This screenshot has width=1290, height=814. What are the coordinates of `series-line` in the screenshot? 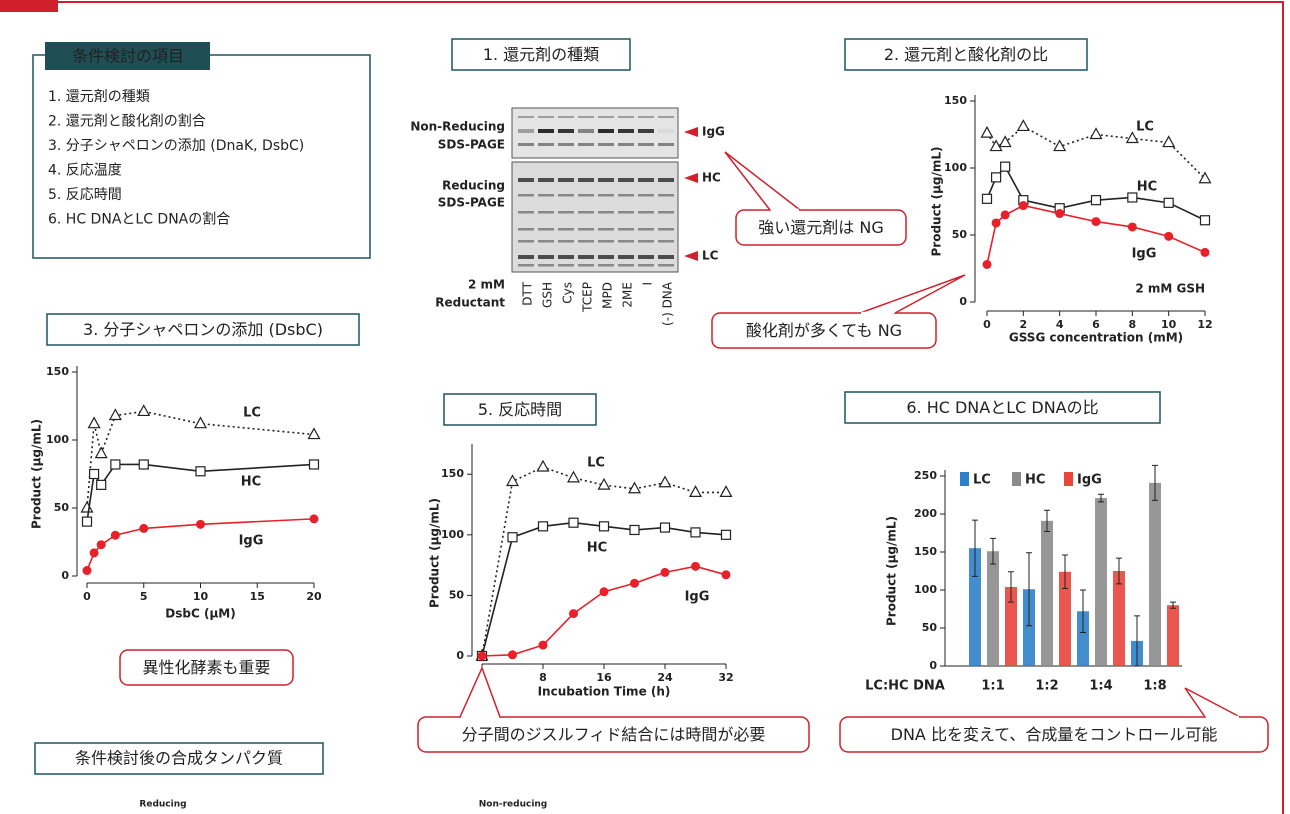 It's located at (1096, 193).